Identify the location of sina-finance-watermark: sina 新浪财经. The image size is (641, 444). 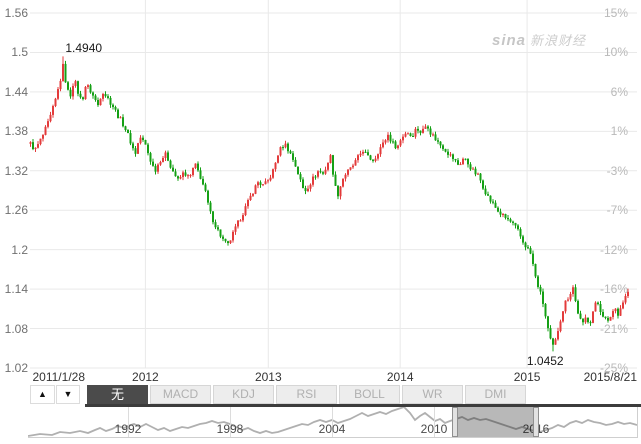
(539, 39).